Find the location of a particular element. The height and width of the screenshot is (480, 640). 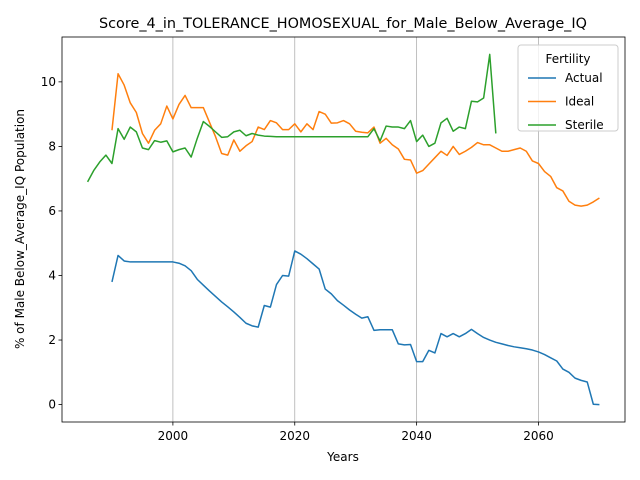

legend-title: Fertility is located at coordinates (567, 59).